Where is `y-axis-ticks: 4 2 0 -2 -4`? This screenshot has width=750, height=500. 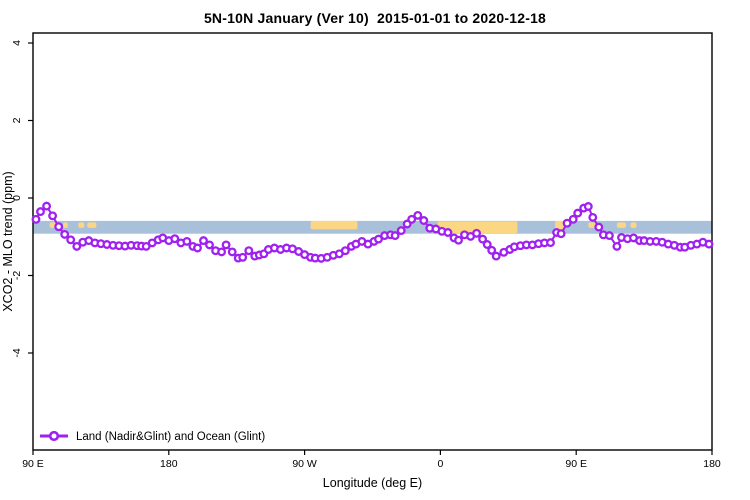 y-axis-ticks: 4 2 0 -2 -4 is located at coordinates (22, 199).